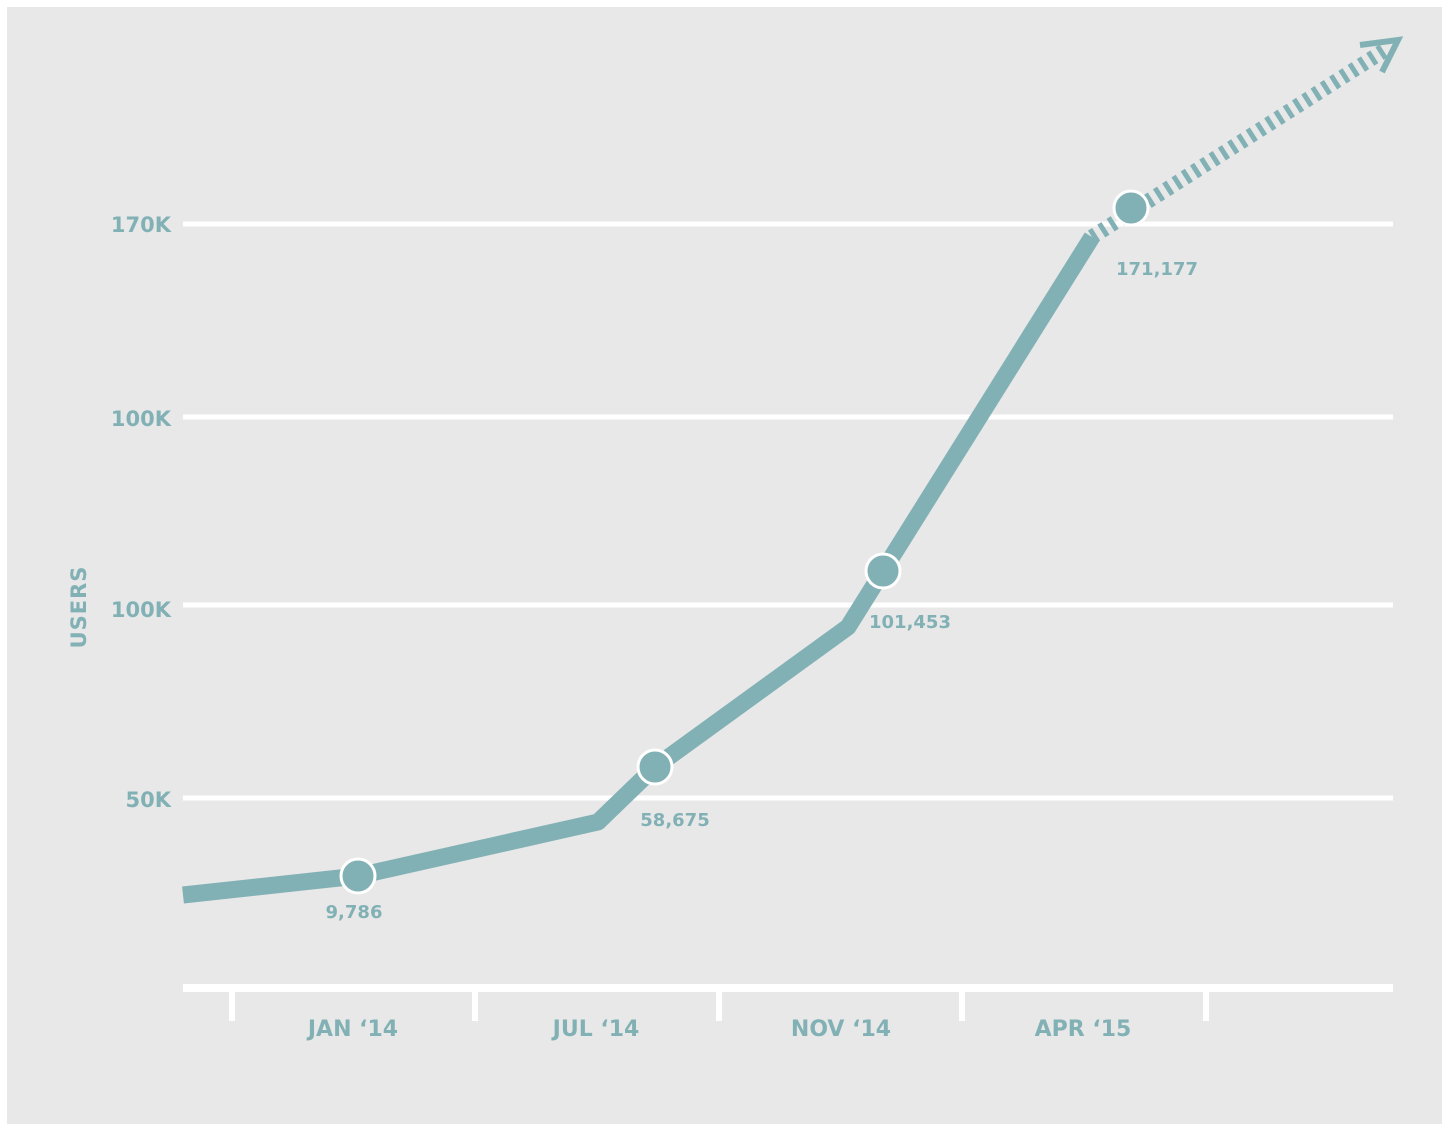 Image resolution: width=1449 pixels, height=1131 pixels. I want to click on x-tick-label: APR ‘15, so click(1083, 1029).